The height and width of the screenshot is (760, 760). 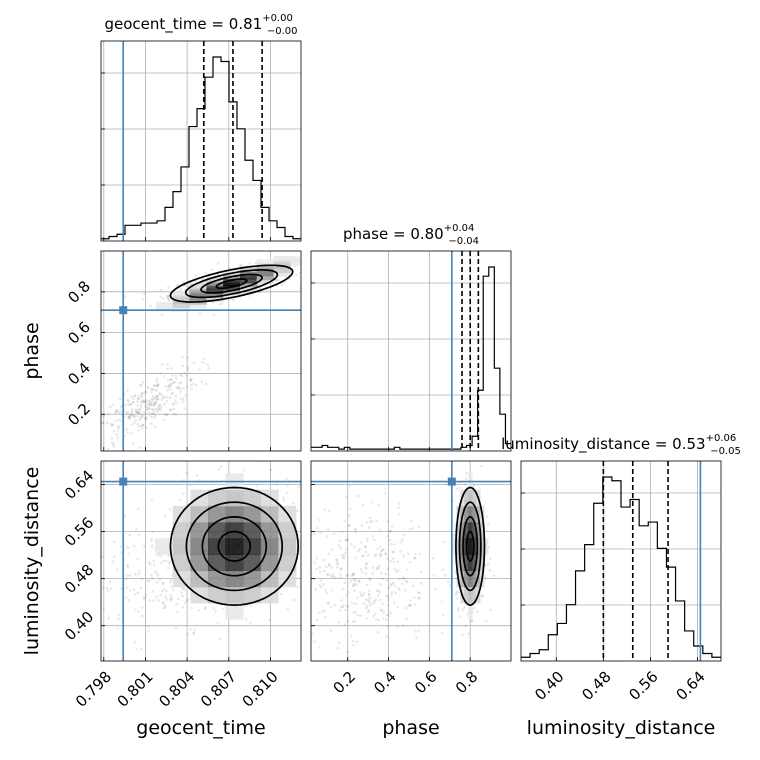 What do you see at coordinates (93, 689) in the screenshot?
I see `x-tick-label-geocent_time: 0.798` at bounding box center [93, 689].